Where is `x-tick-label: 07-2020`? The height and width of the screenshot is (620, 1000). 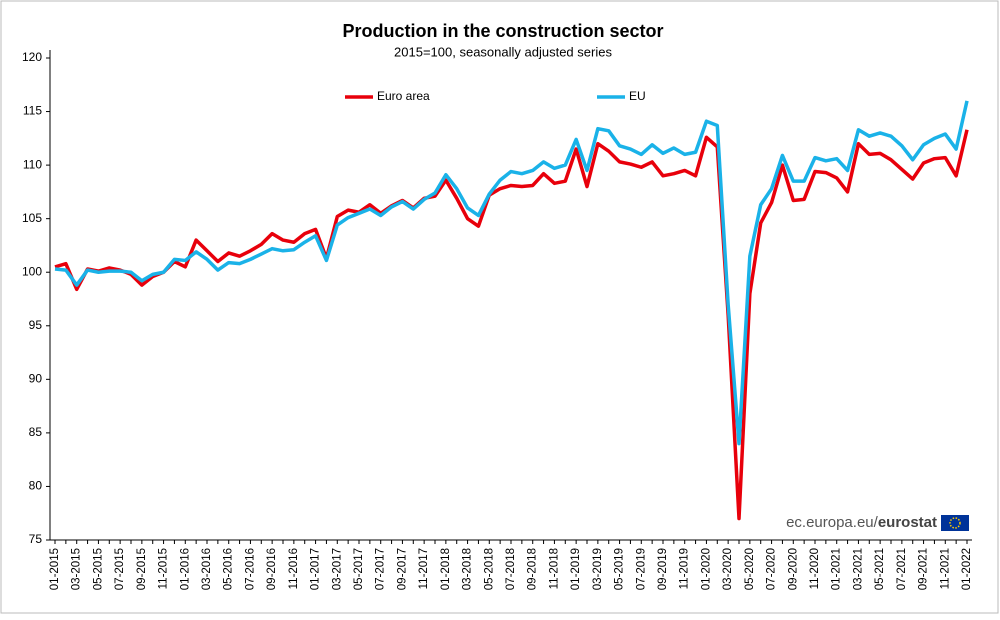
x-tick-label: 07-2020 is located at coordinates (772, 569).